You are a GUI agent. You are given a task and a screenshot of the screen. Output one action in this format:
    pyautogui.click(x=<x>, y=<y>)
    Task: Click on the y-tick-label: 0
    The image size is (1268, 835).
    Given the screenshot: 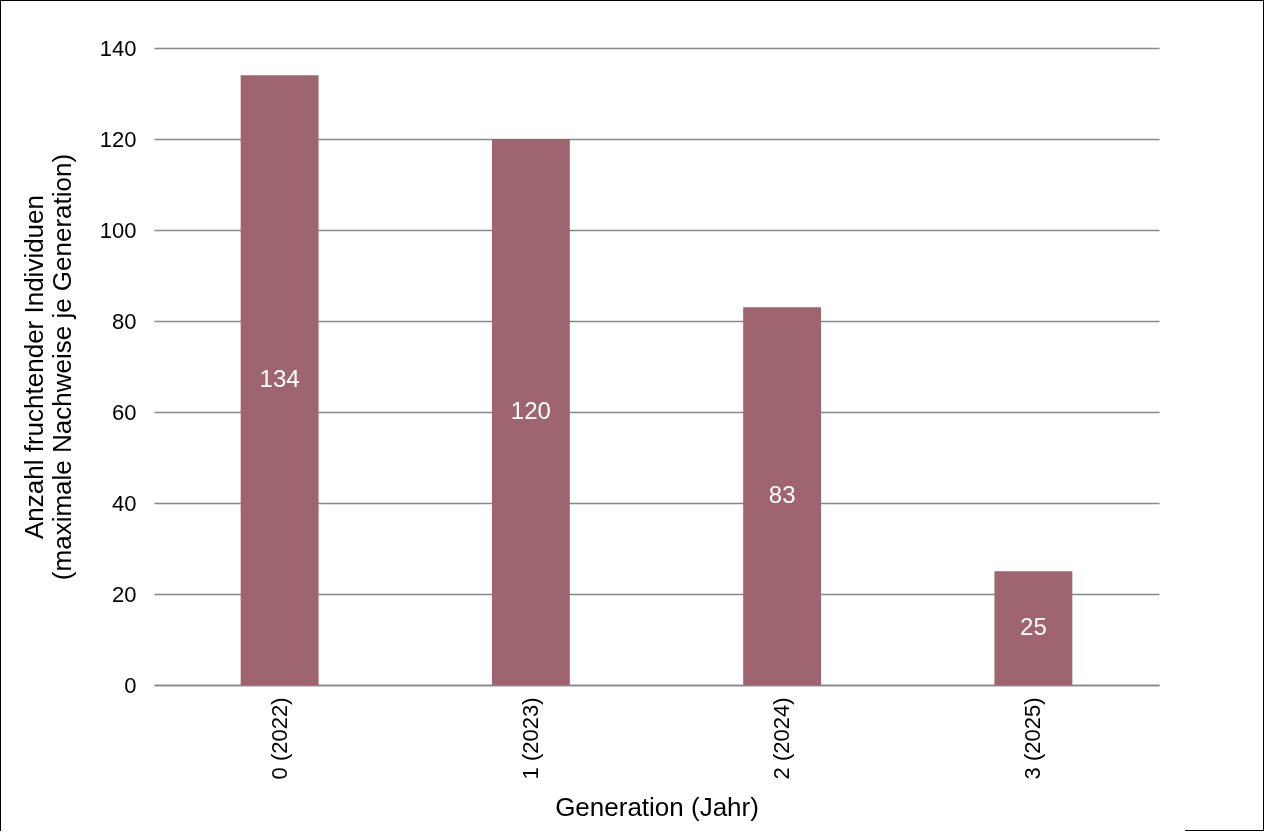 What is the action you would take?
    pyautogui.click(x=130, y=685)
    